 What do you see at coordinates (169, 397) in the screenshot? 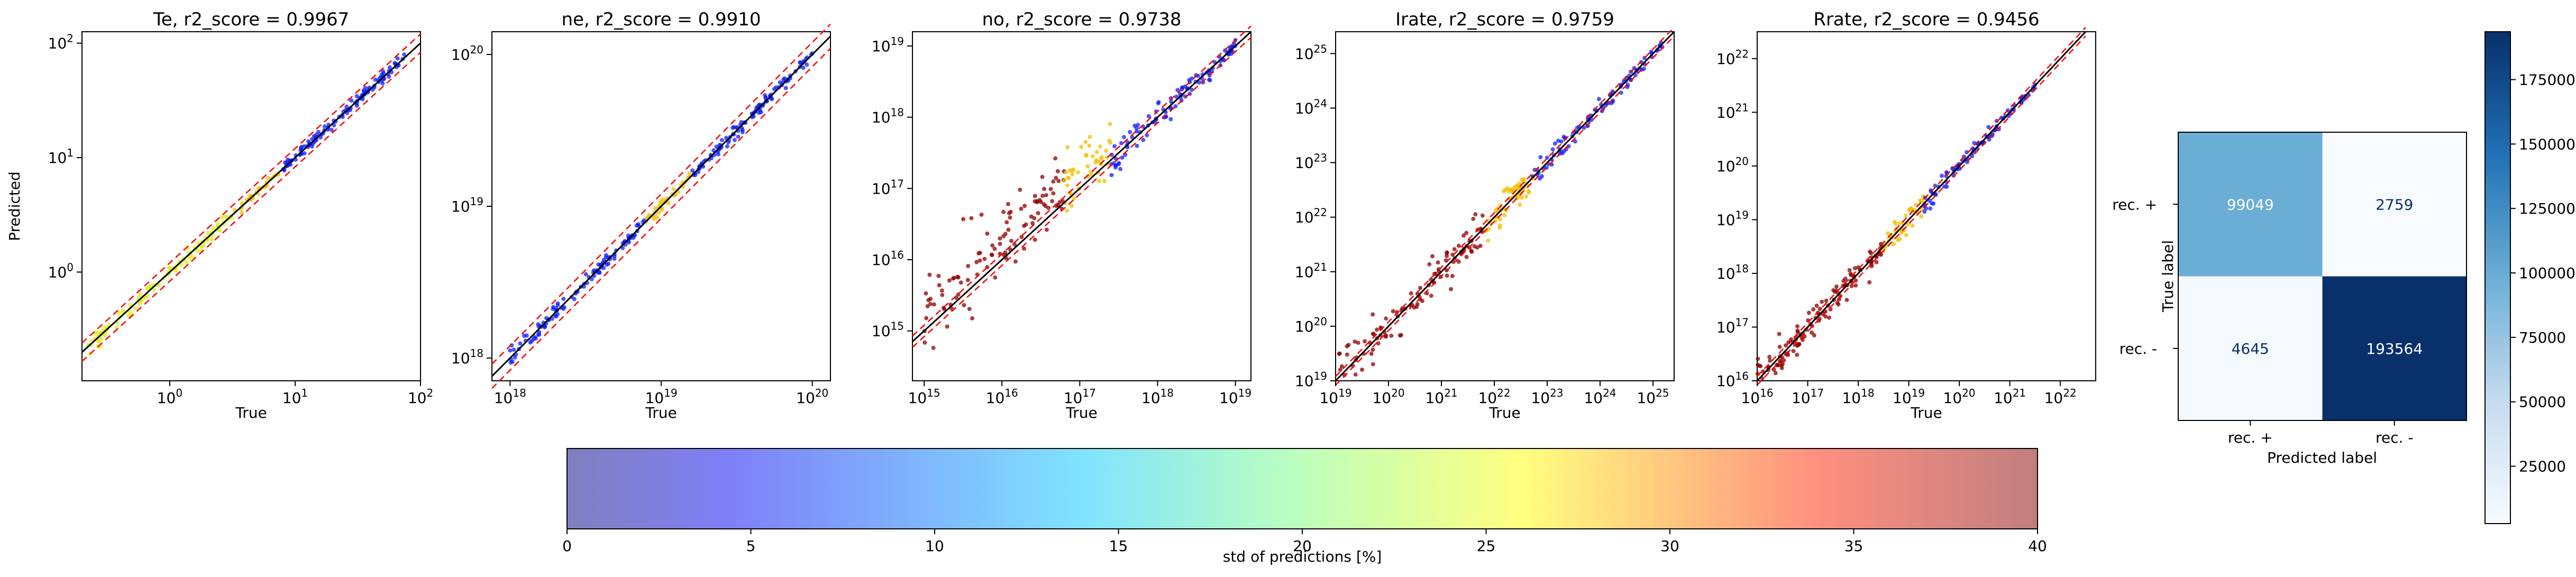
I see `x-tick-label: 100` at bounding box center [169, 397].